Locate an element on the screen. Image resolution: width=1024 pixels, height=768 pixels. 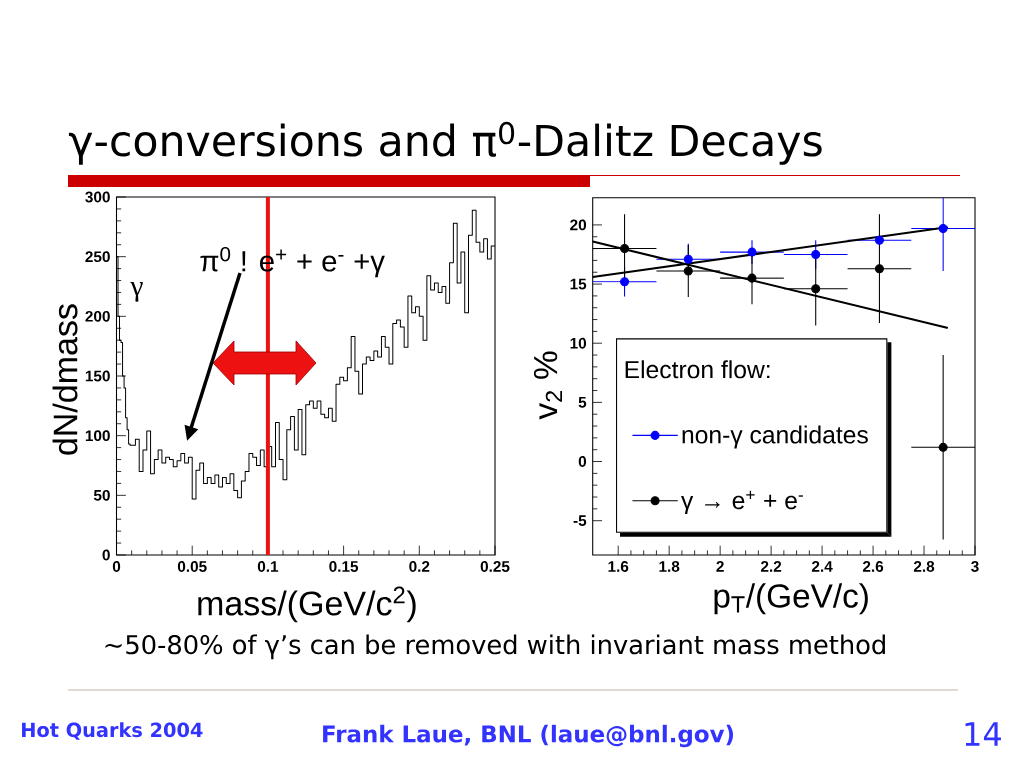
text: 14 is located at coordinates (983, 734).